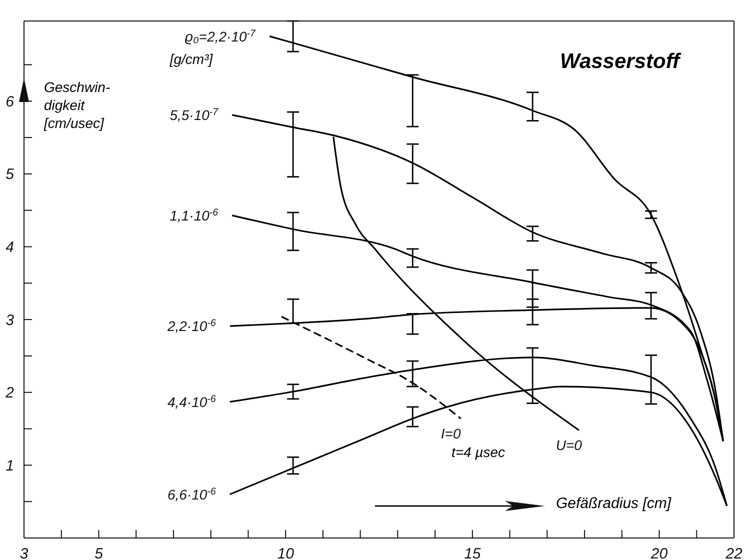 This screenshot has height=560, width=749. I want to click on x-tick-label: 5, so click(99, 553).